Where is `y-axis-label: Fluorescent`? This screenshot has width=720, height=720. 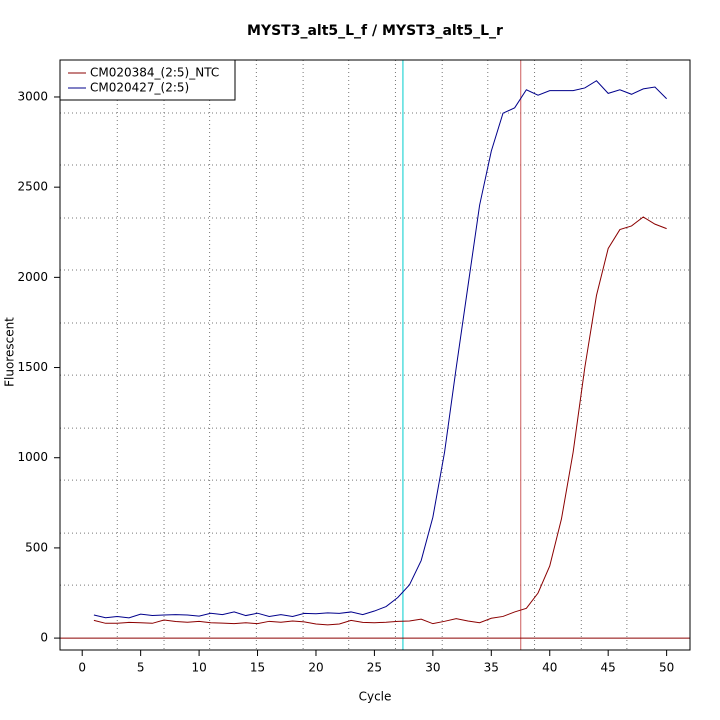 y-axis-label: Fluorescent is located at coordinates (10, 352).